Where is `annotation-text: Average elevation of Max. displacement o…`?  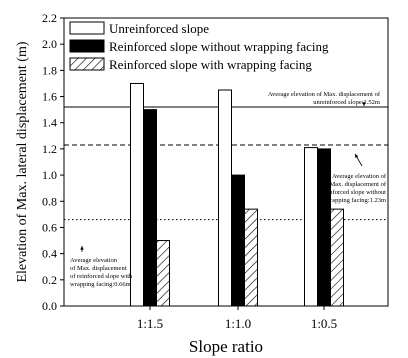 annotation-text: Average elevation of Max. displacement o… is located at coordinates (324, 98).